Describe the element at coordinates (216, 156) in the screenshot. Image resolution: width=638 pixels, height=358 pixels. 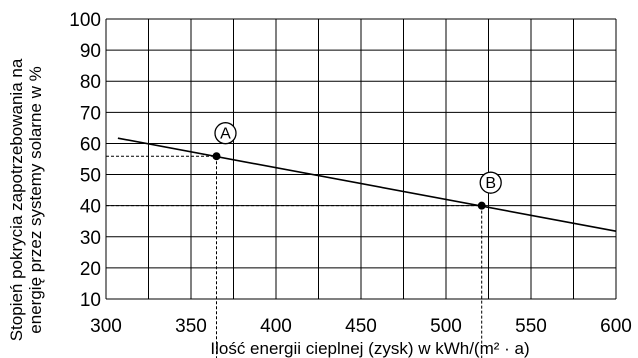
I see `point-a-marker` at that location.